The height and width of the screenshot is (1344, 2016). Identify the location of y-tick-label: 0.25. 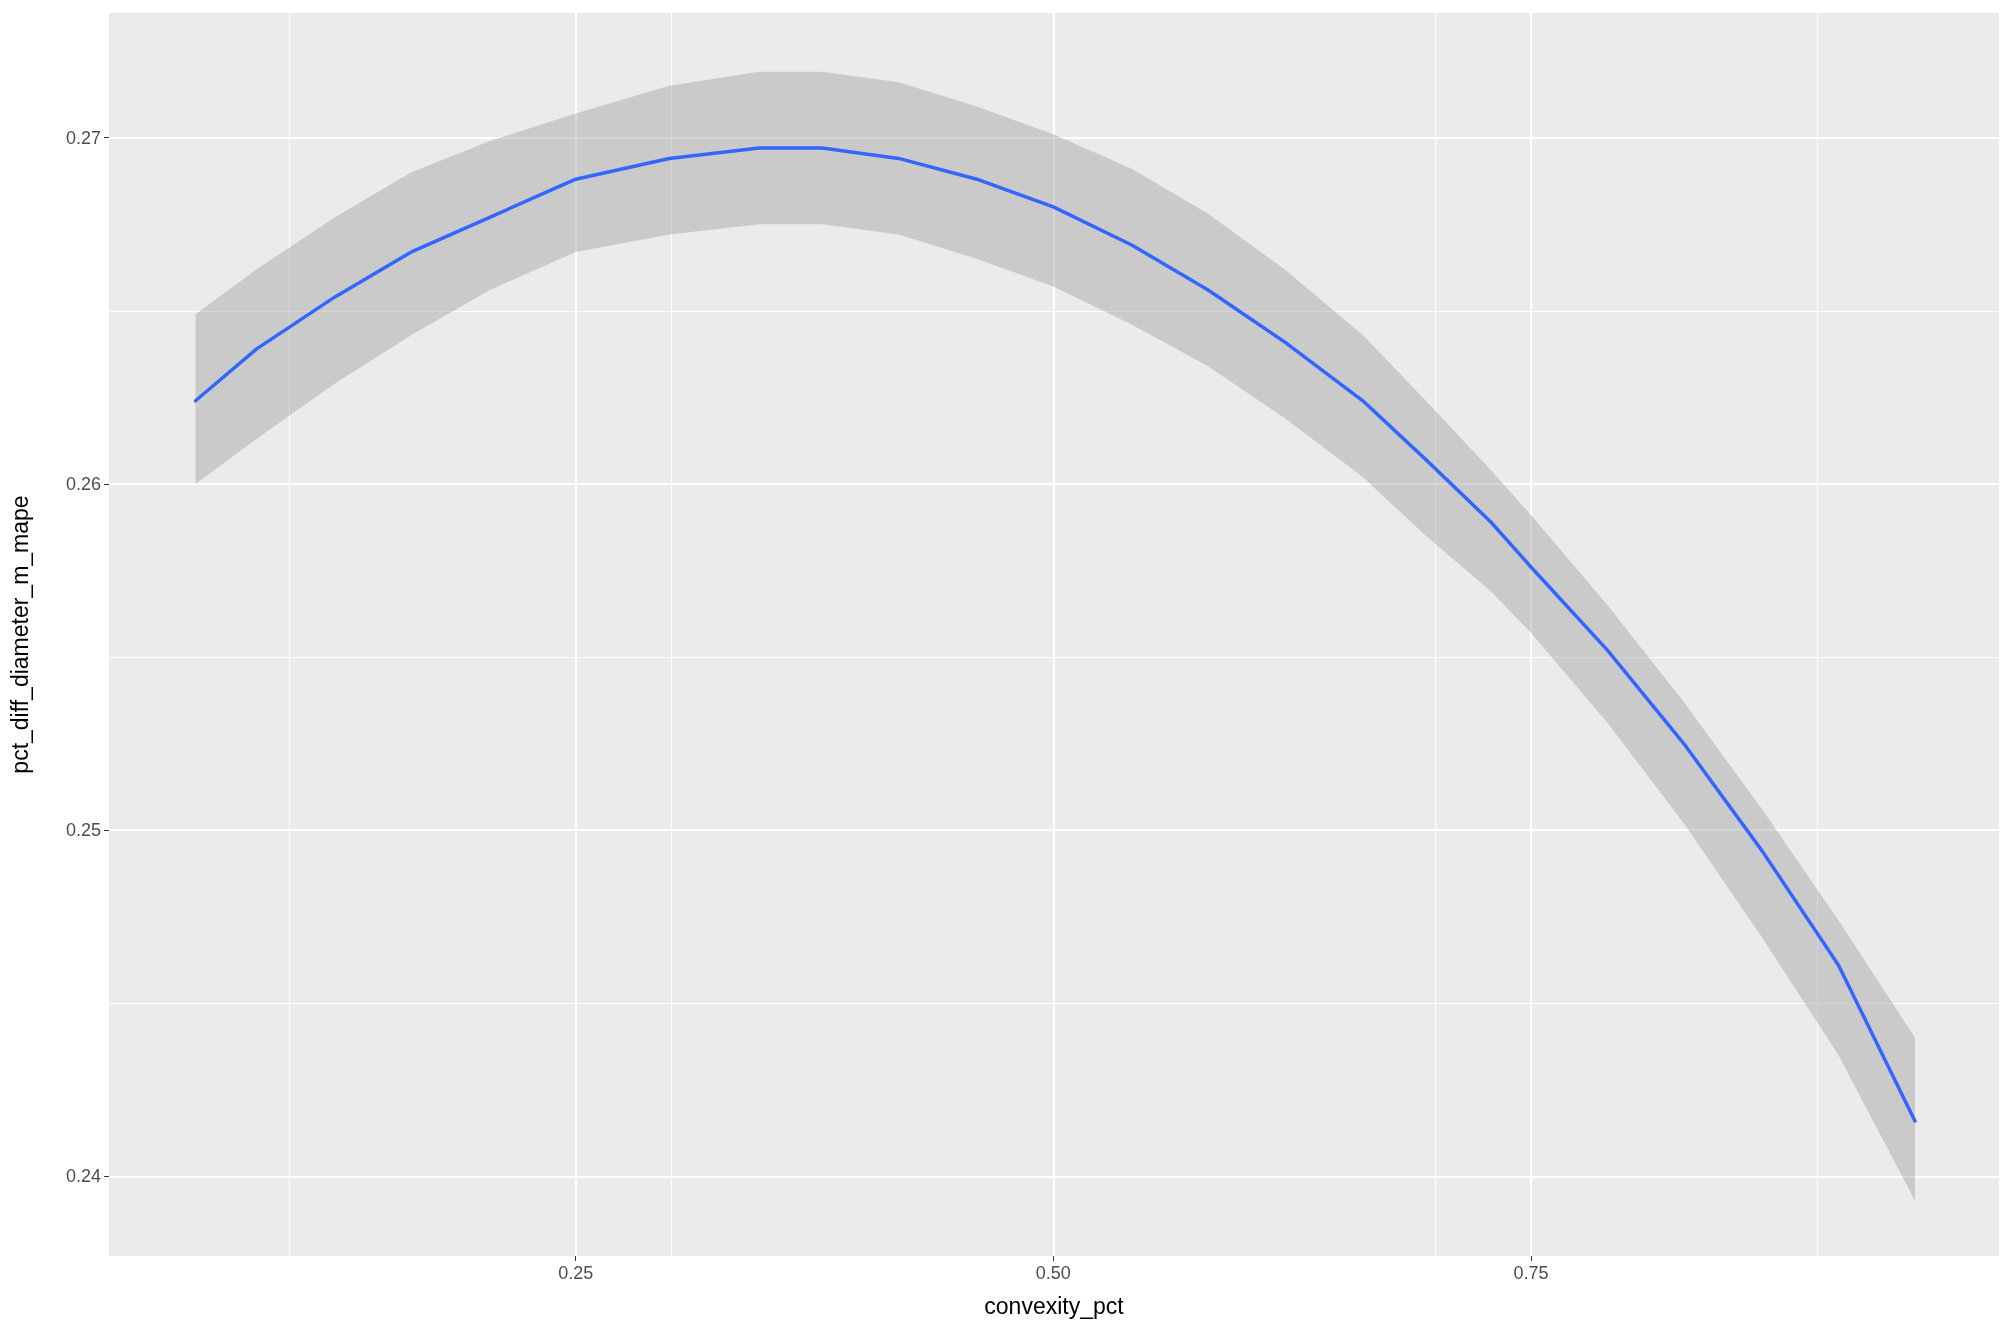
(83, 830).